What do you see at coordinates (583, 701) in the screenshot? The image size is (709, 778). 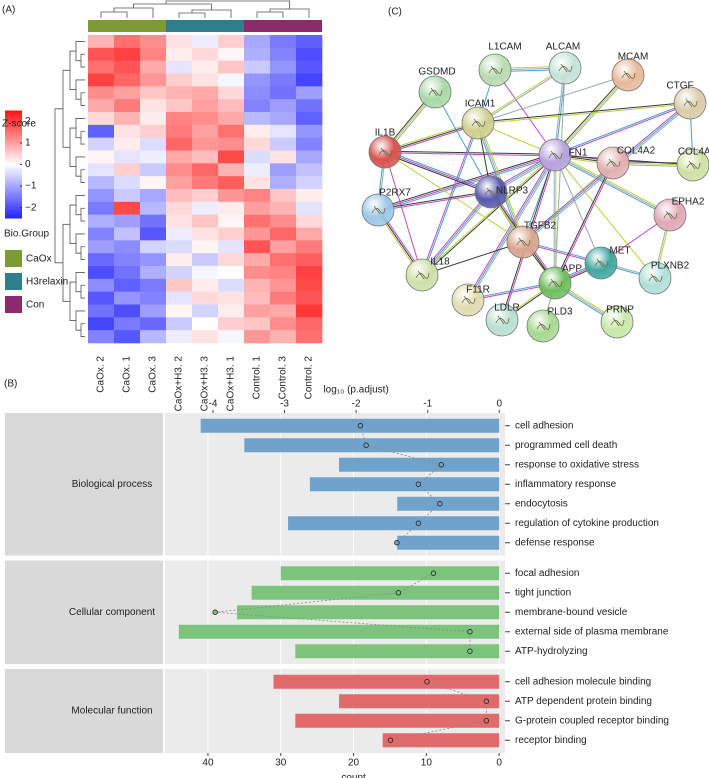 I see `category-label: ATP dependent protein binding` at bounding box center [583, 701].